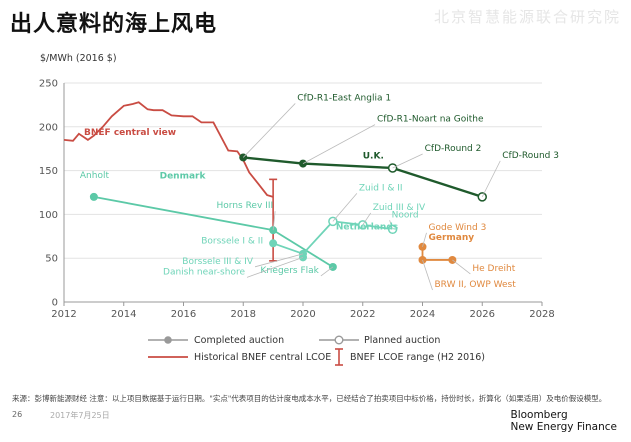 The height and width of the screenshot is (442, 631). Describe the element at coordinates (453, 149) in the screenshot. I see `point-label: CfD-Round 2` at that location.